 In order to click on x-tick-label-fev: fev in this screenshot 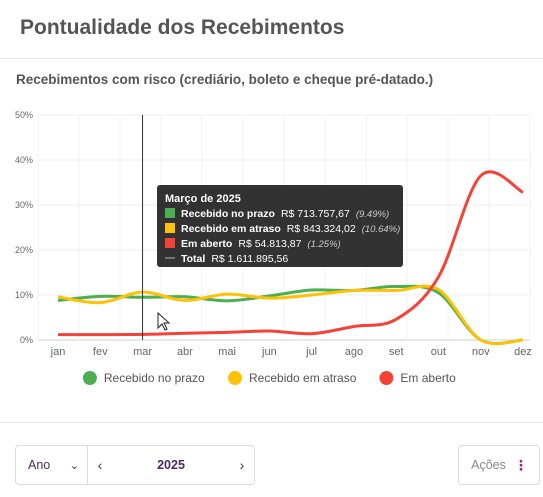, I will do `click(100, 352)`.